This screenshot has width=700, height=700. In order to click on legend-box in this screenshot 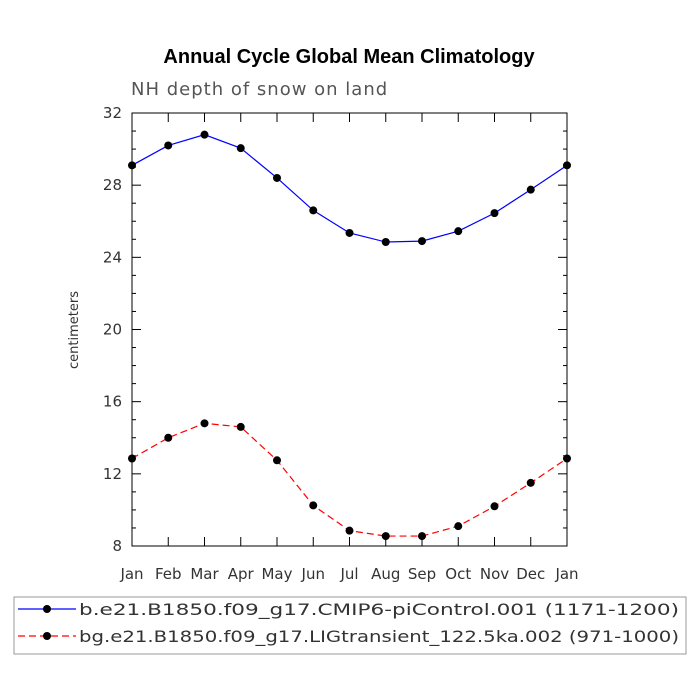, I will do `click(350, 625)`.